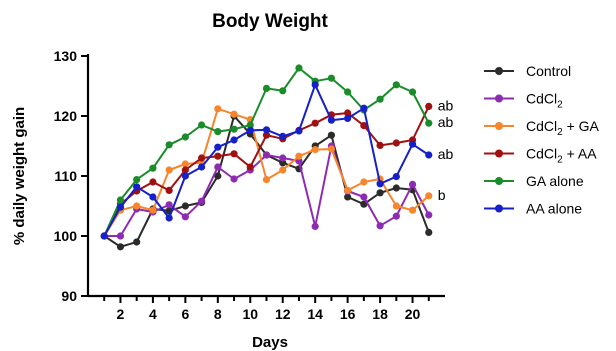 The height and width of the screenshot is (351, 616). Describe the element at coordinates (315, 314) in the screenshot. I see `x-tick-label: 14` at that location.